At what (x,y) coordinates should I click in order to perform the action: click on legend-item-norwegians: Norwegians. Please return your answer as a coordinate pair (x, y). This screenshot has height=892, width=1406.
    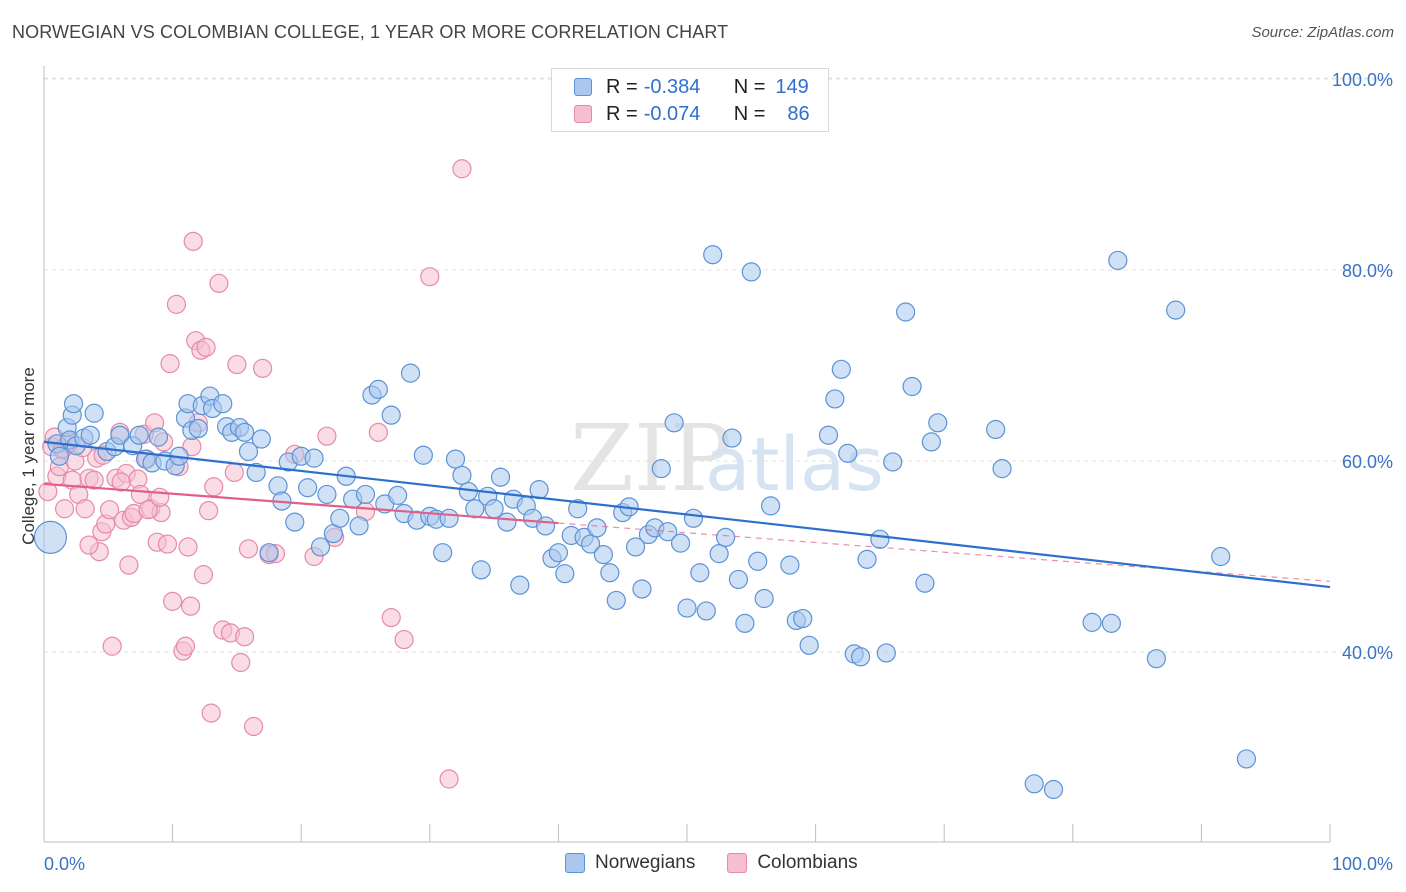
    Looking at the image, I should click on (630, 863).